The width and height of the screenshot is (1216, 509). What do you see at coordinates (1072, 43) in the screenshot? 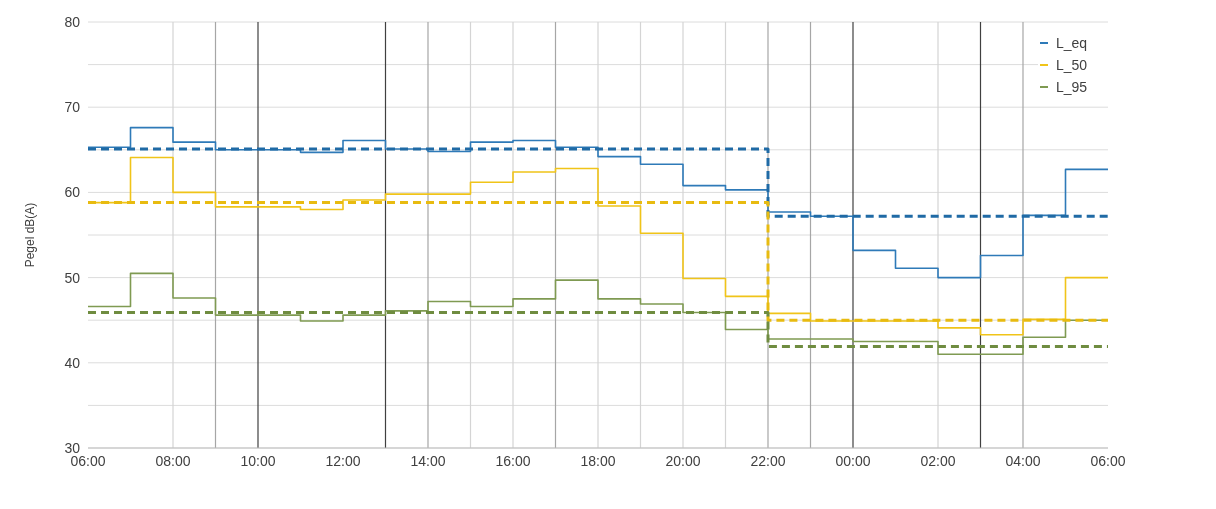
I see `legend-label: L_eq` at bounding box center [1072, 43].